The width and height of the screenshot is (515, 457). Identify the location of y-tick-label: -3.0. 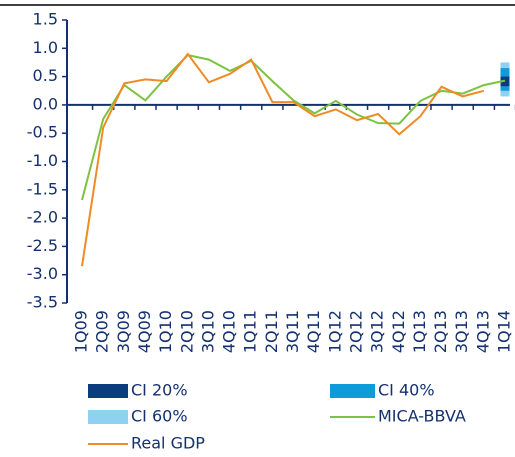
(42, 273).